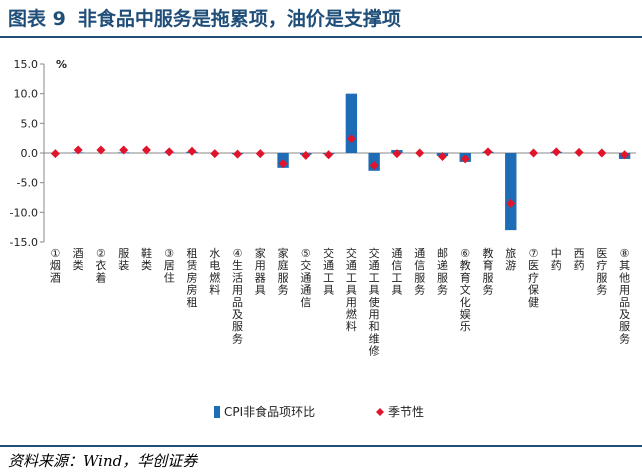  What do you see at coordinates (78, 259) in the screenshot?
I see `category-label: 酒类` at bounding box center [78, 259].